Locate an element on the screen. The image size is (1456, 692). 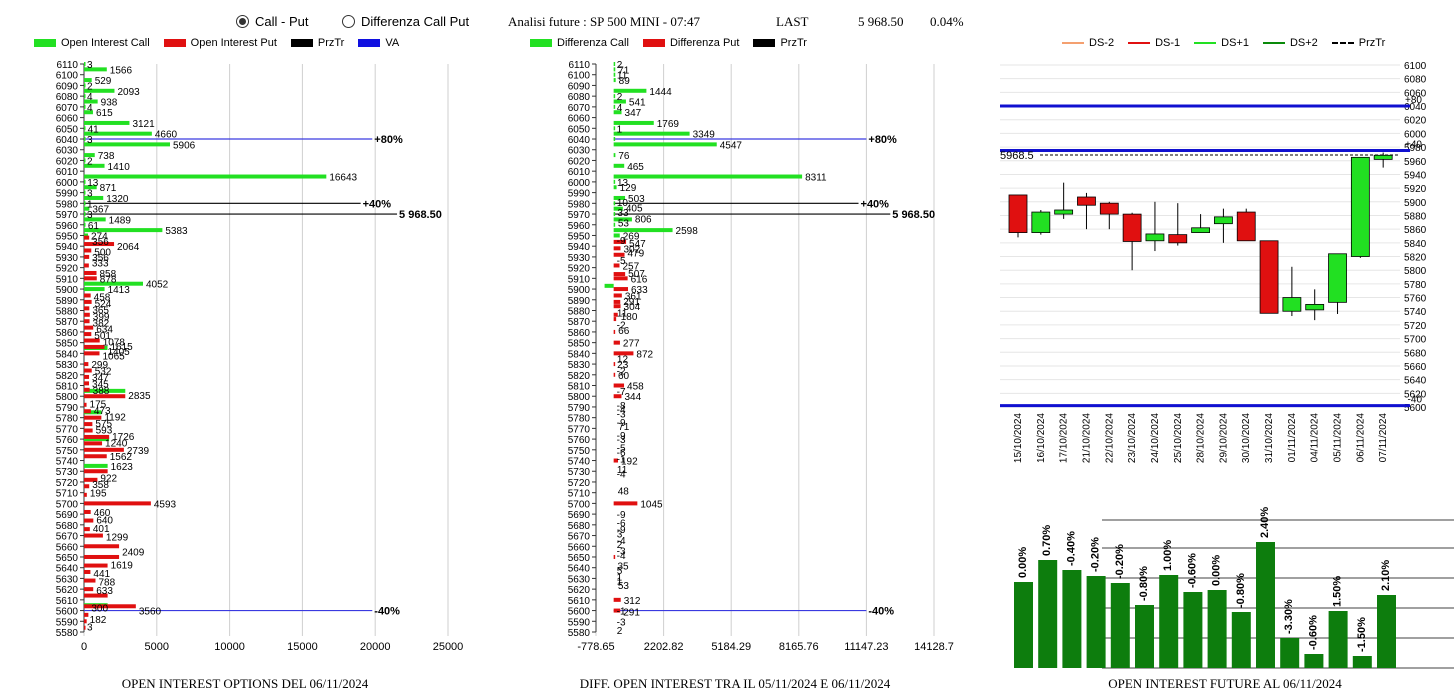
bar-value-label: 2 is located at coordinates (90, 161).